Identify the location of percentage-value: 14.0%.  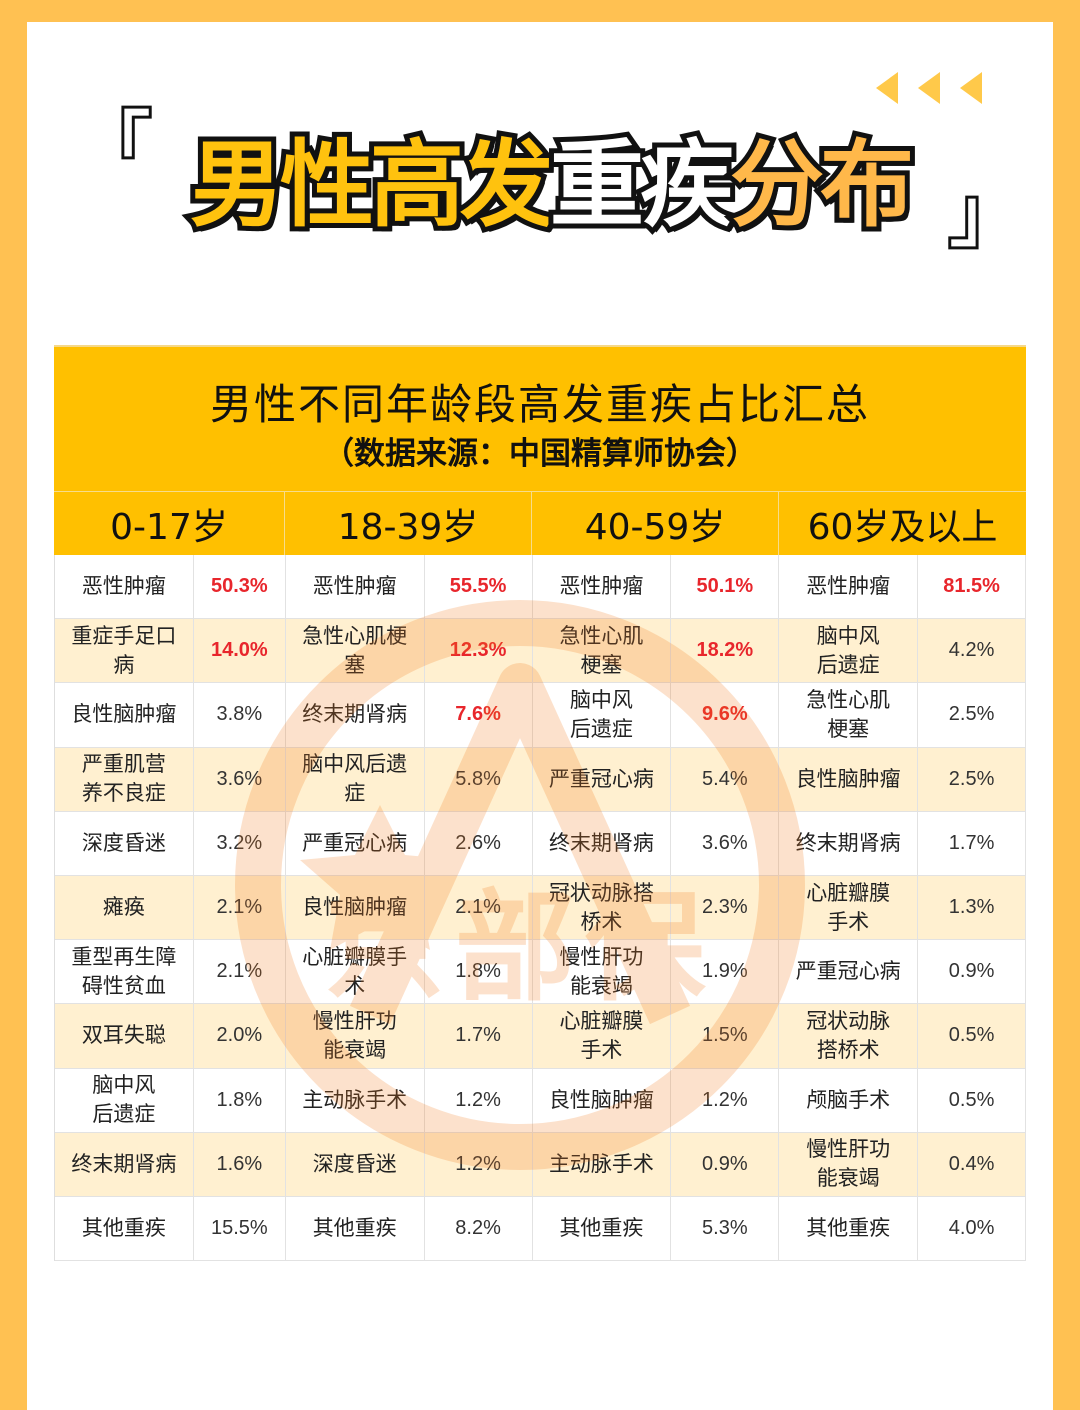
(240, 651).